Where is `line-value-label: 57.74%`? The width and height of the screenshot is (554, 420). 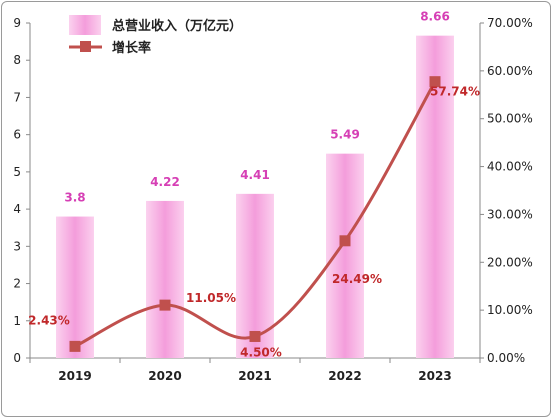 line-value-label: 57.74% is located at coordinates (455, 92).